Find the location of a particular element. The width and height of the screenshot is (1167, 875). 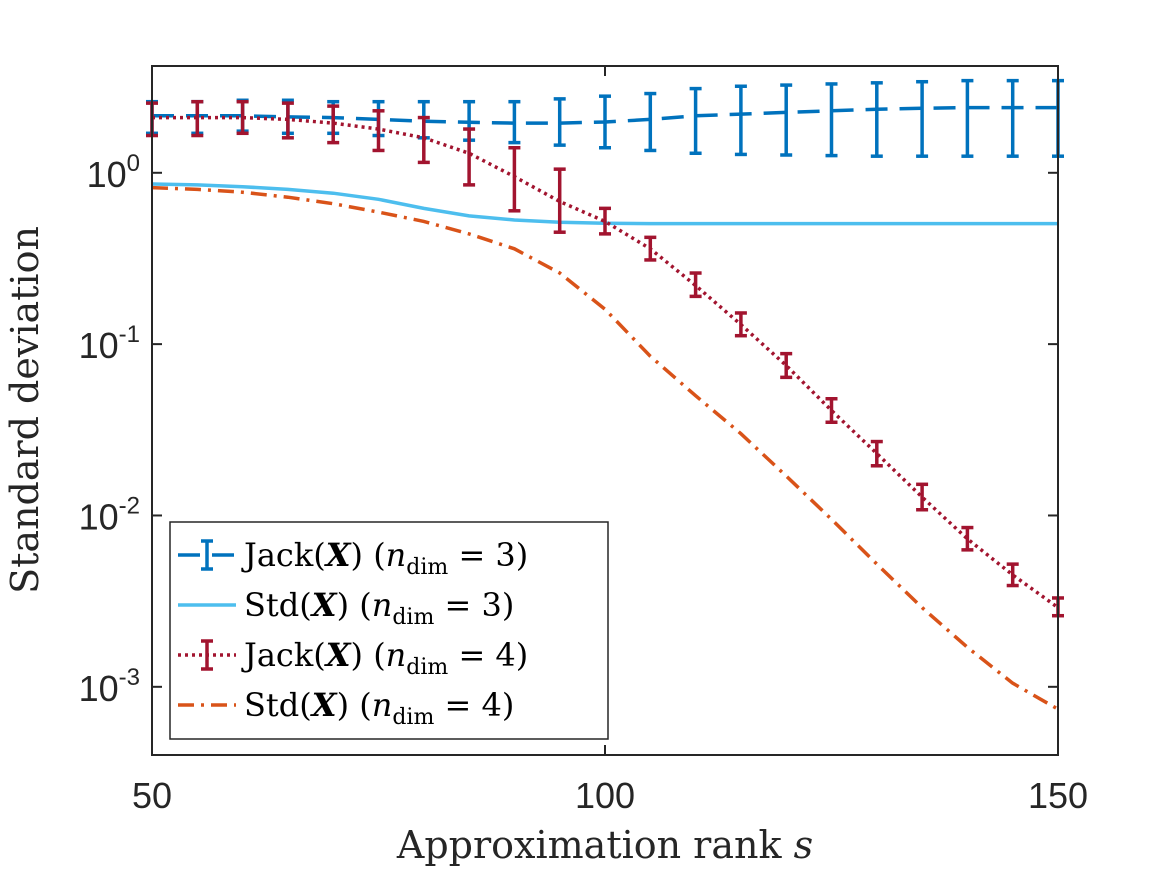

y-tick-label: 10⁻² is located at coordinates (109, 514).